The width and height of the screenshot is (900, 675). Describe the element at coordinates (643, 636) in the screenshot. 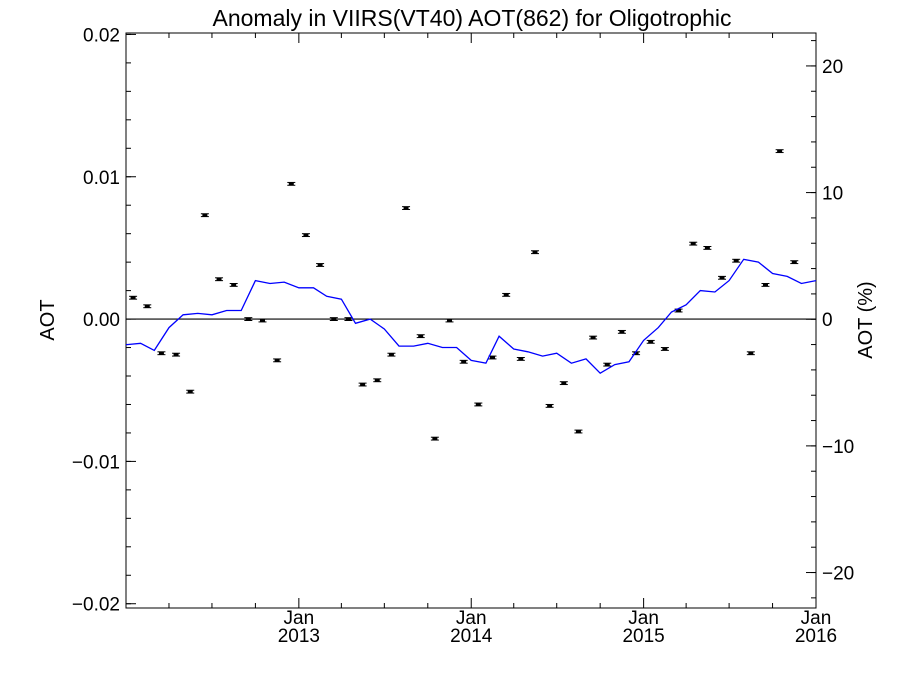

I see `x-tick-year-label: 2015` at that location.